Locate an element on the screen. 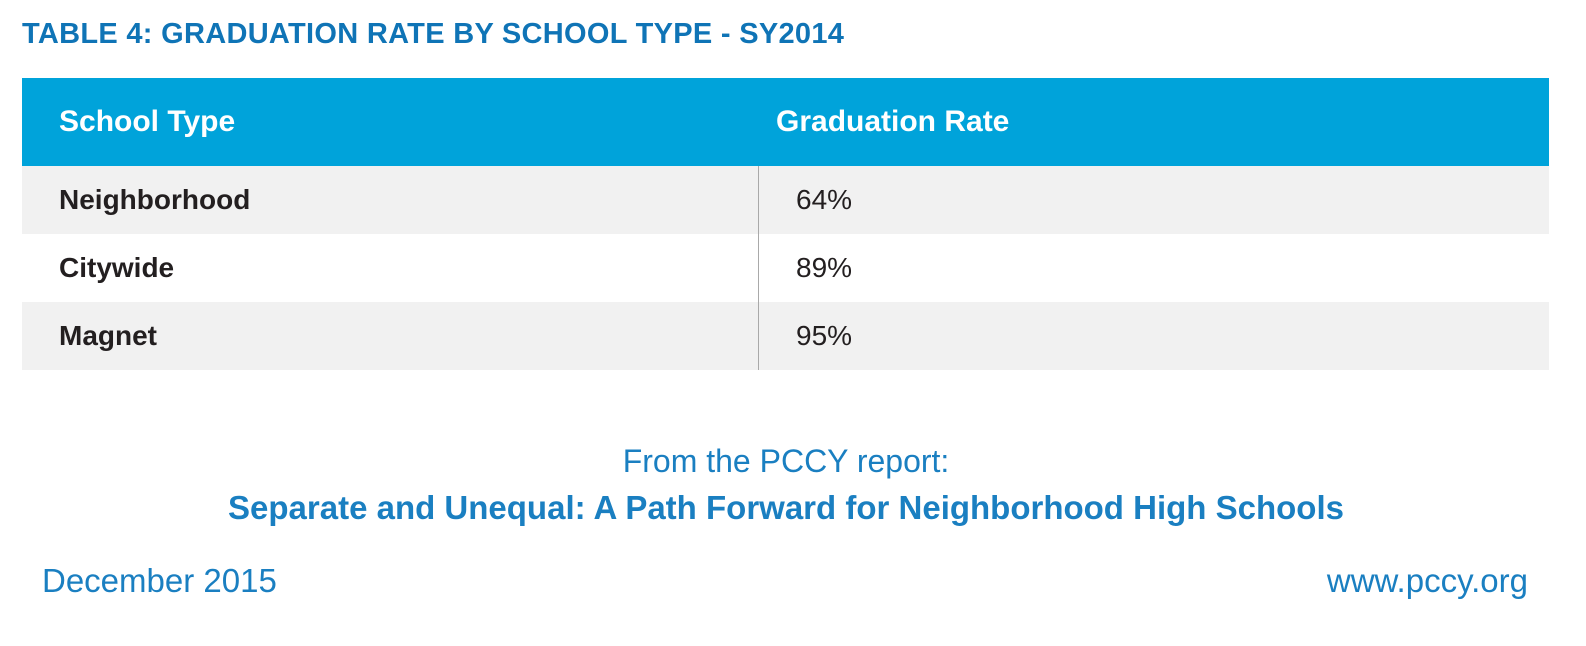  school-type-cell: Citywide is located at coordinates (390, 268).